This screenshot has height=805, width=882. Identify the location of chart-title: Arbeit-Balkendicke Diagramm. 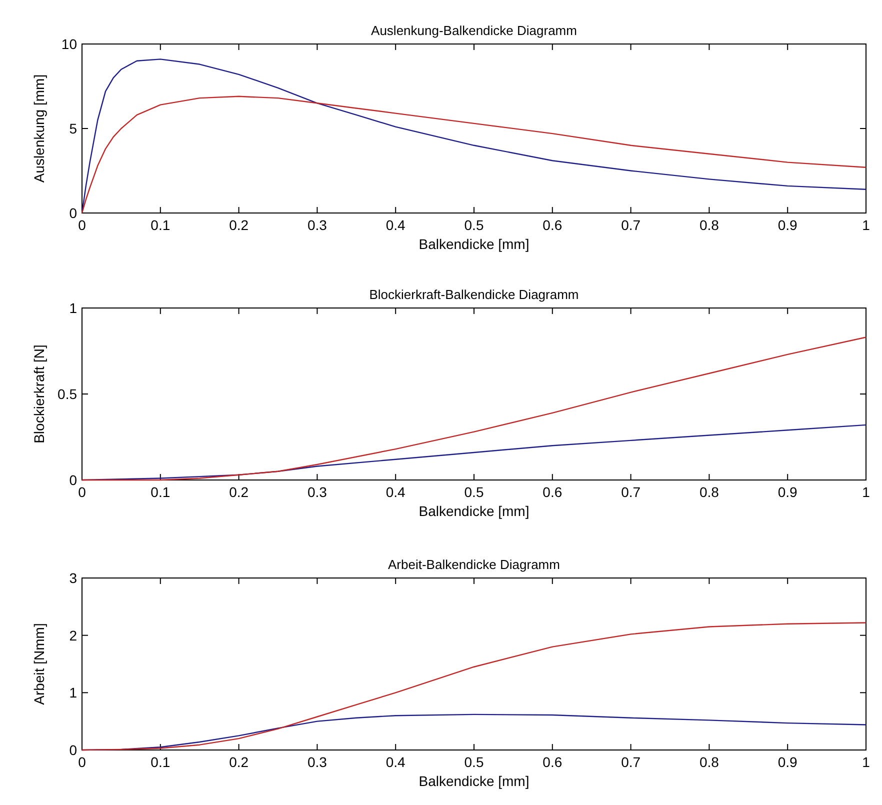
(474, 564).